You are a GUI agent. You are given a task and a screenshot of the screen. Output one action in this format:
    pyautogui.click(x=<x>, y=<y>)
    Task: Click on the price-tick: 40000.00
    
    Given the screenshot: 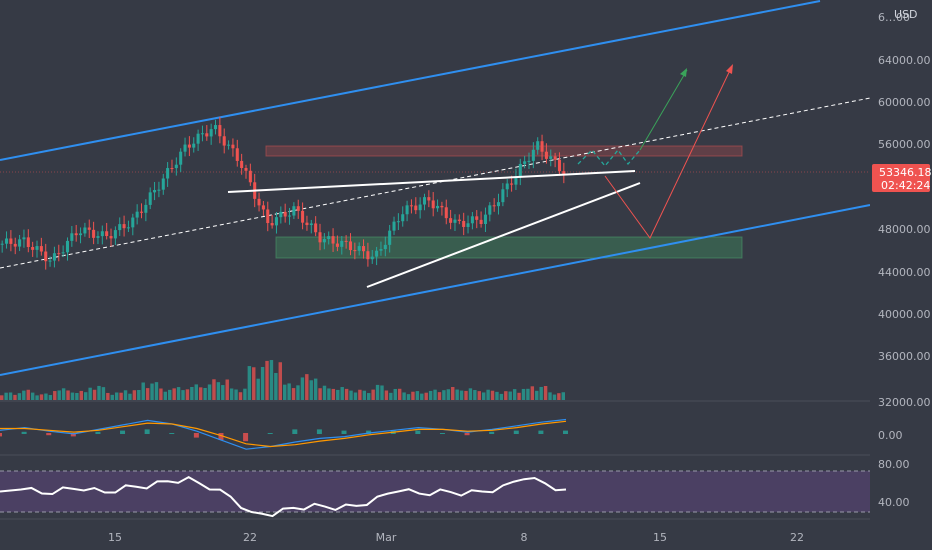 What is the action you would take?
    pyautogui.click(x=904, y=314)
    